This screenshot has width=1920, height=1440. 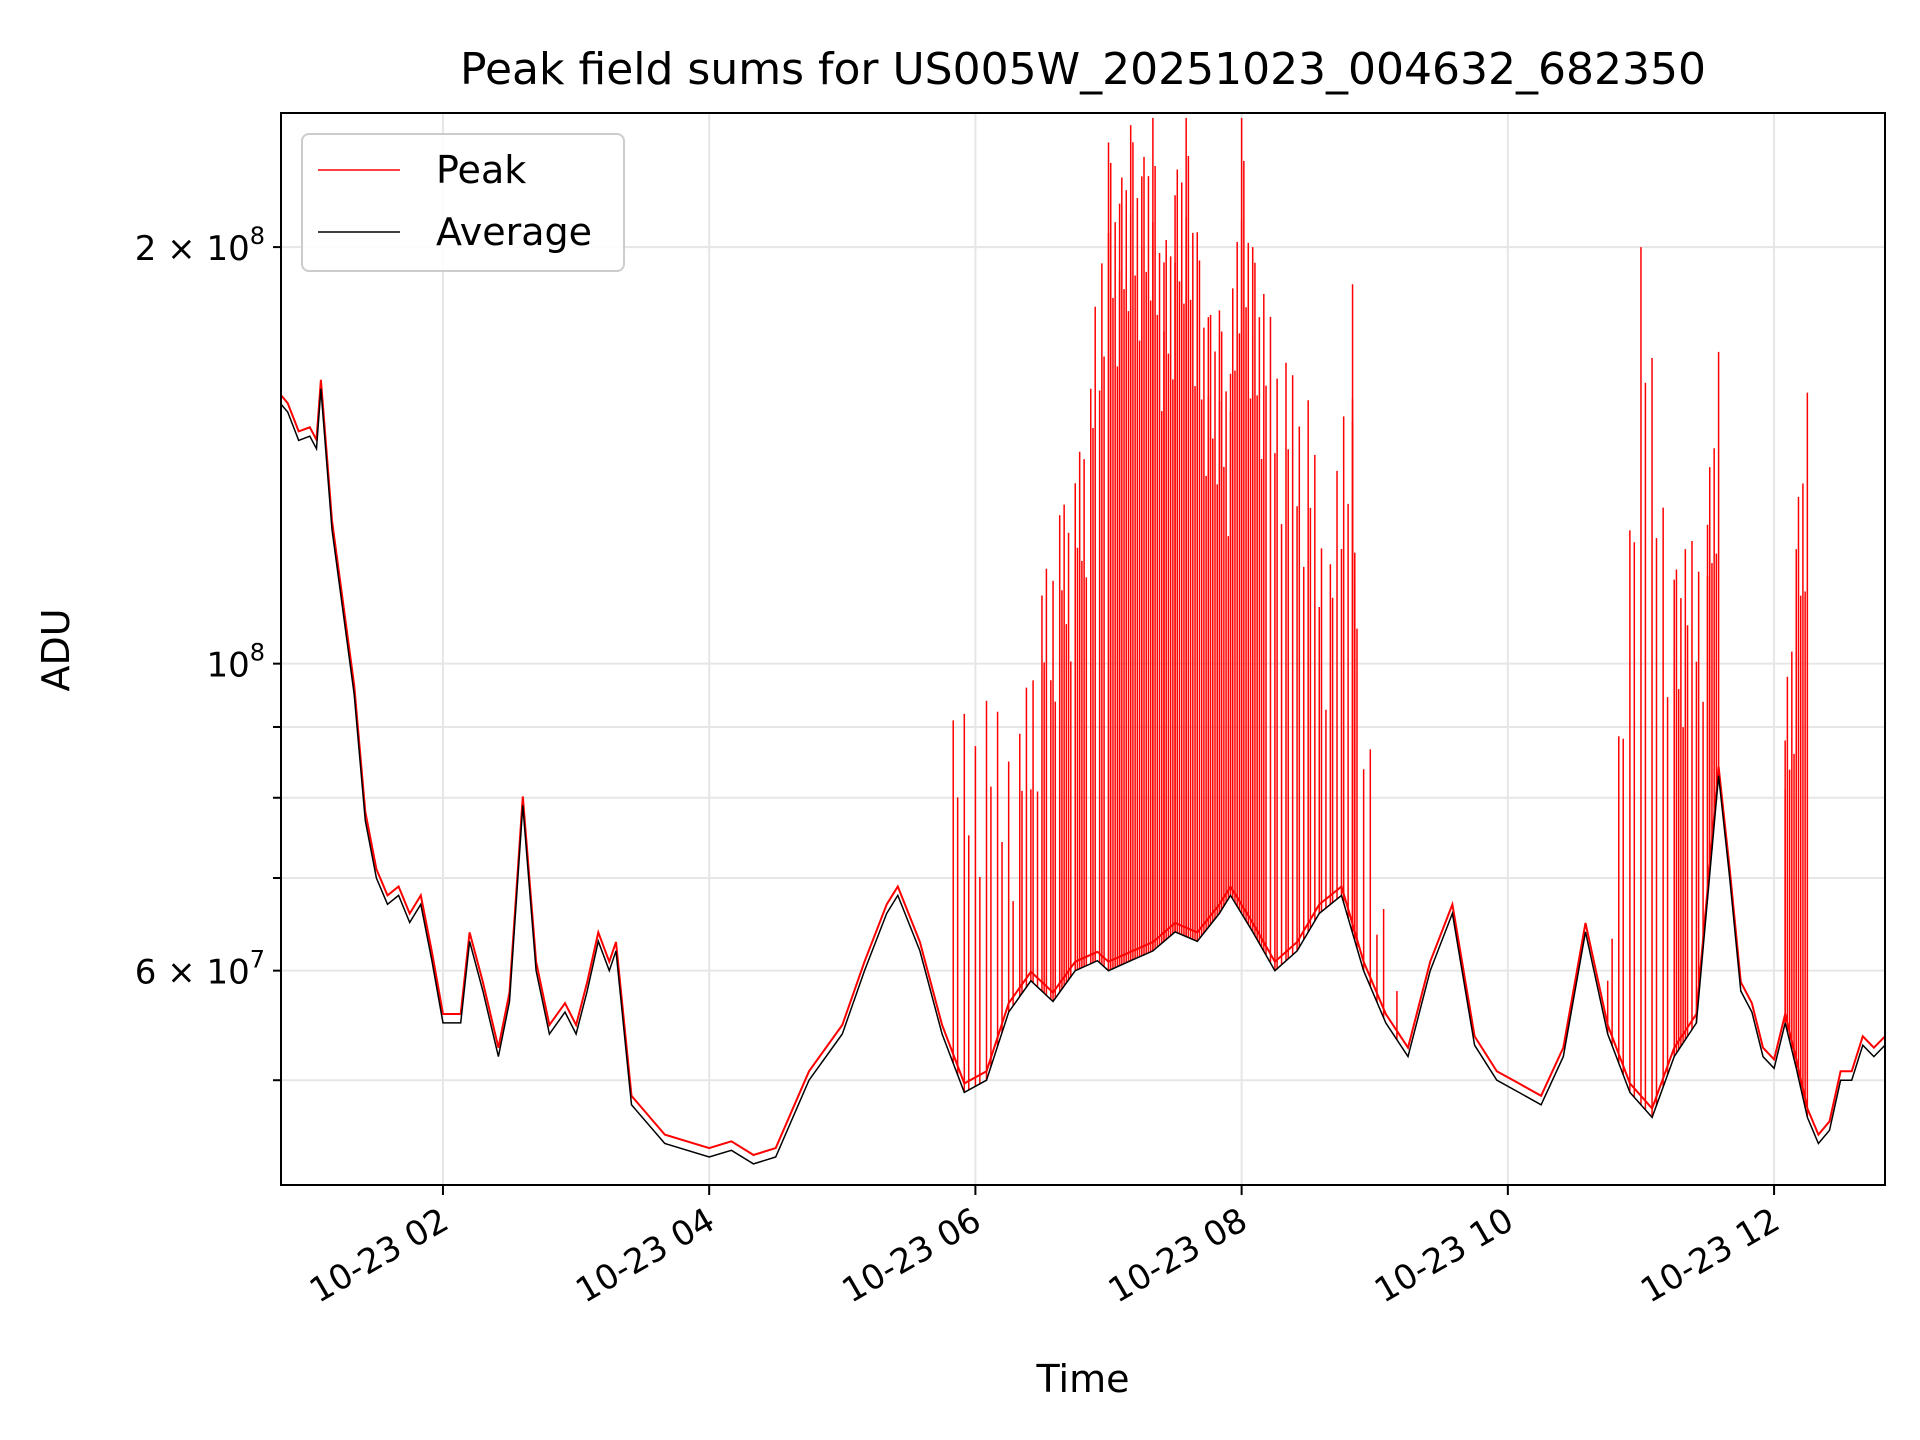 I want to click on legend-box, so click(x=463, y=202).